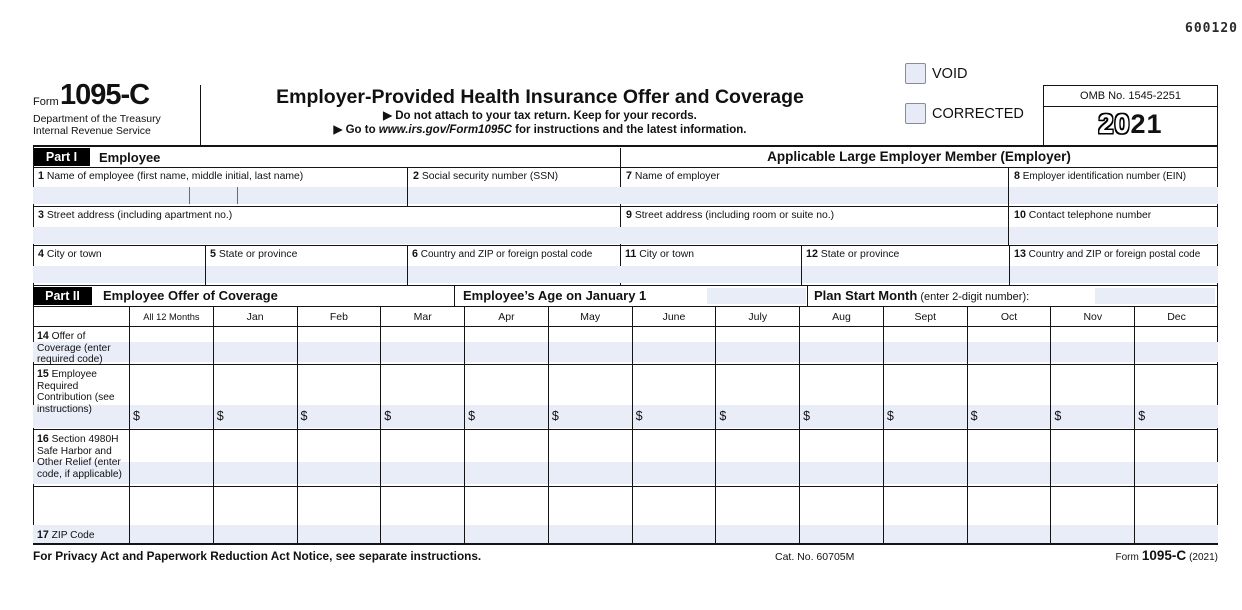 This screenshot has width=1242, height=610. Describe the element at coordinates (922, 295) in the screenshot. I see `plan-start-month-label: Plan Start Month (enter 2-digit number):` at that location.